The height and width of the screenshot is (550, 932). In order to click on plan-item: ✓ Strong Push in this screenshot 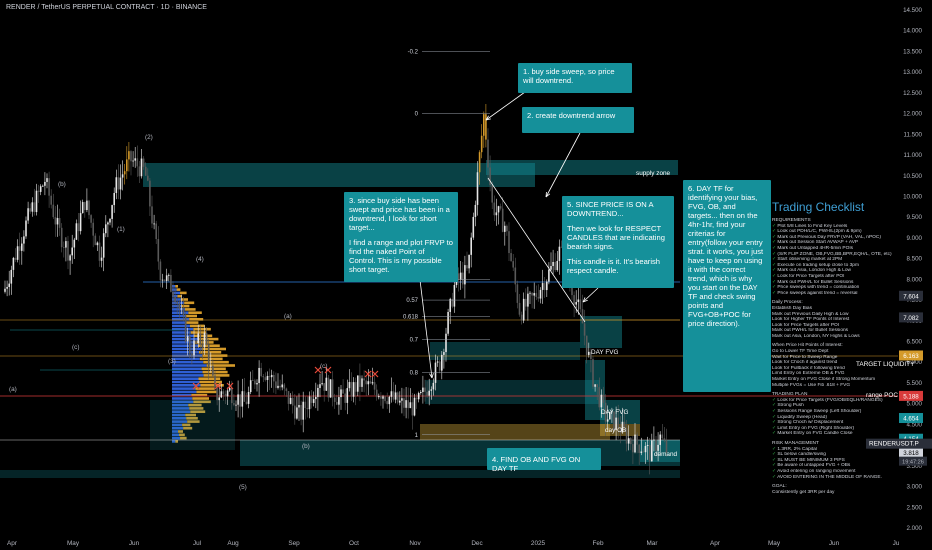, I will do `click(836, 406)`.